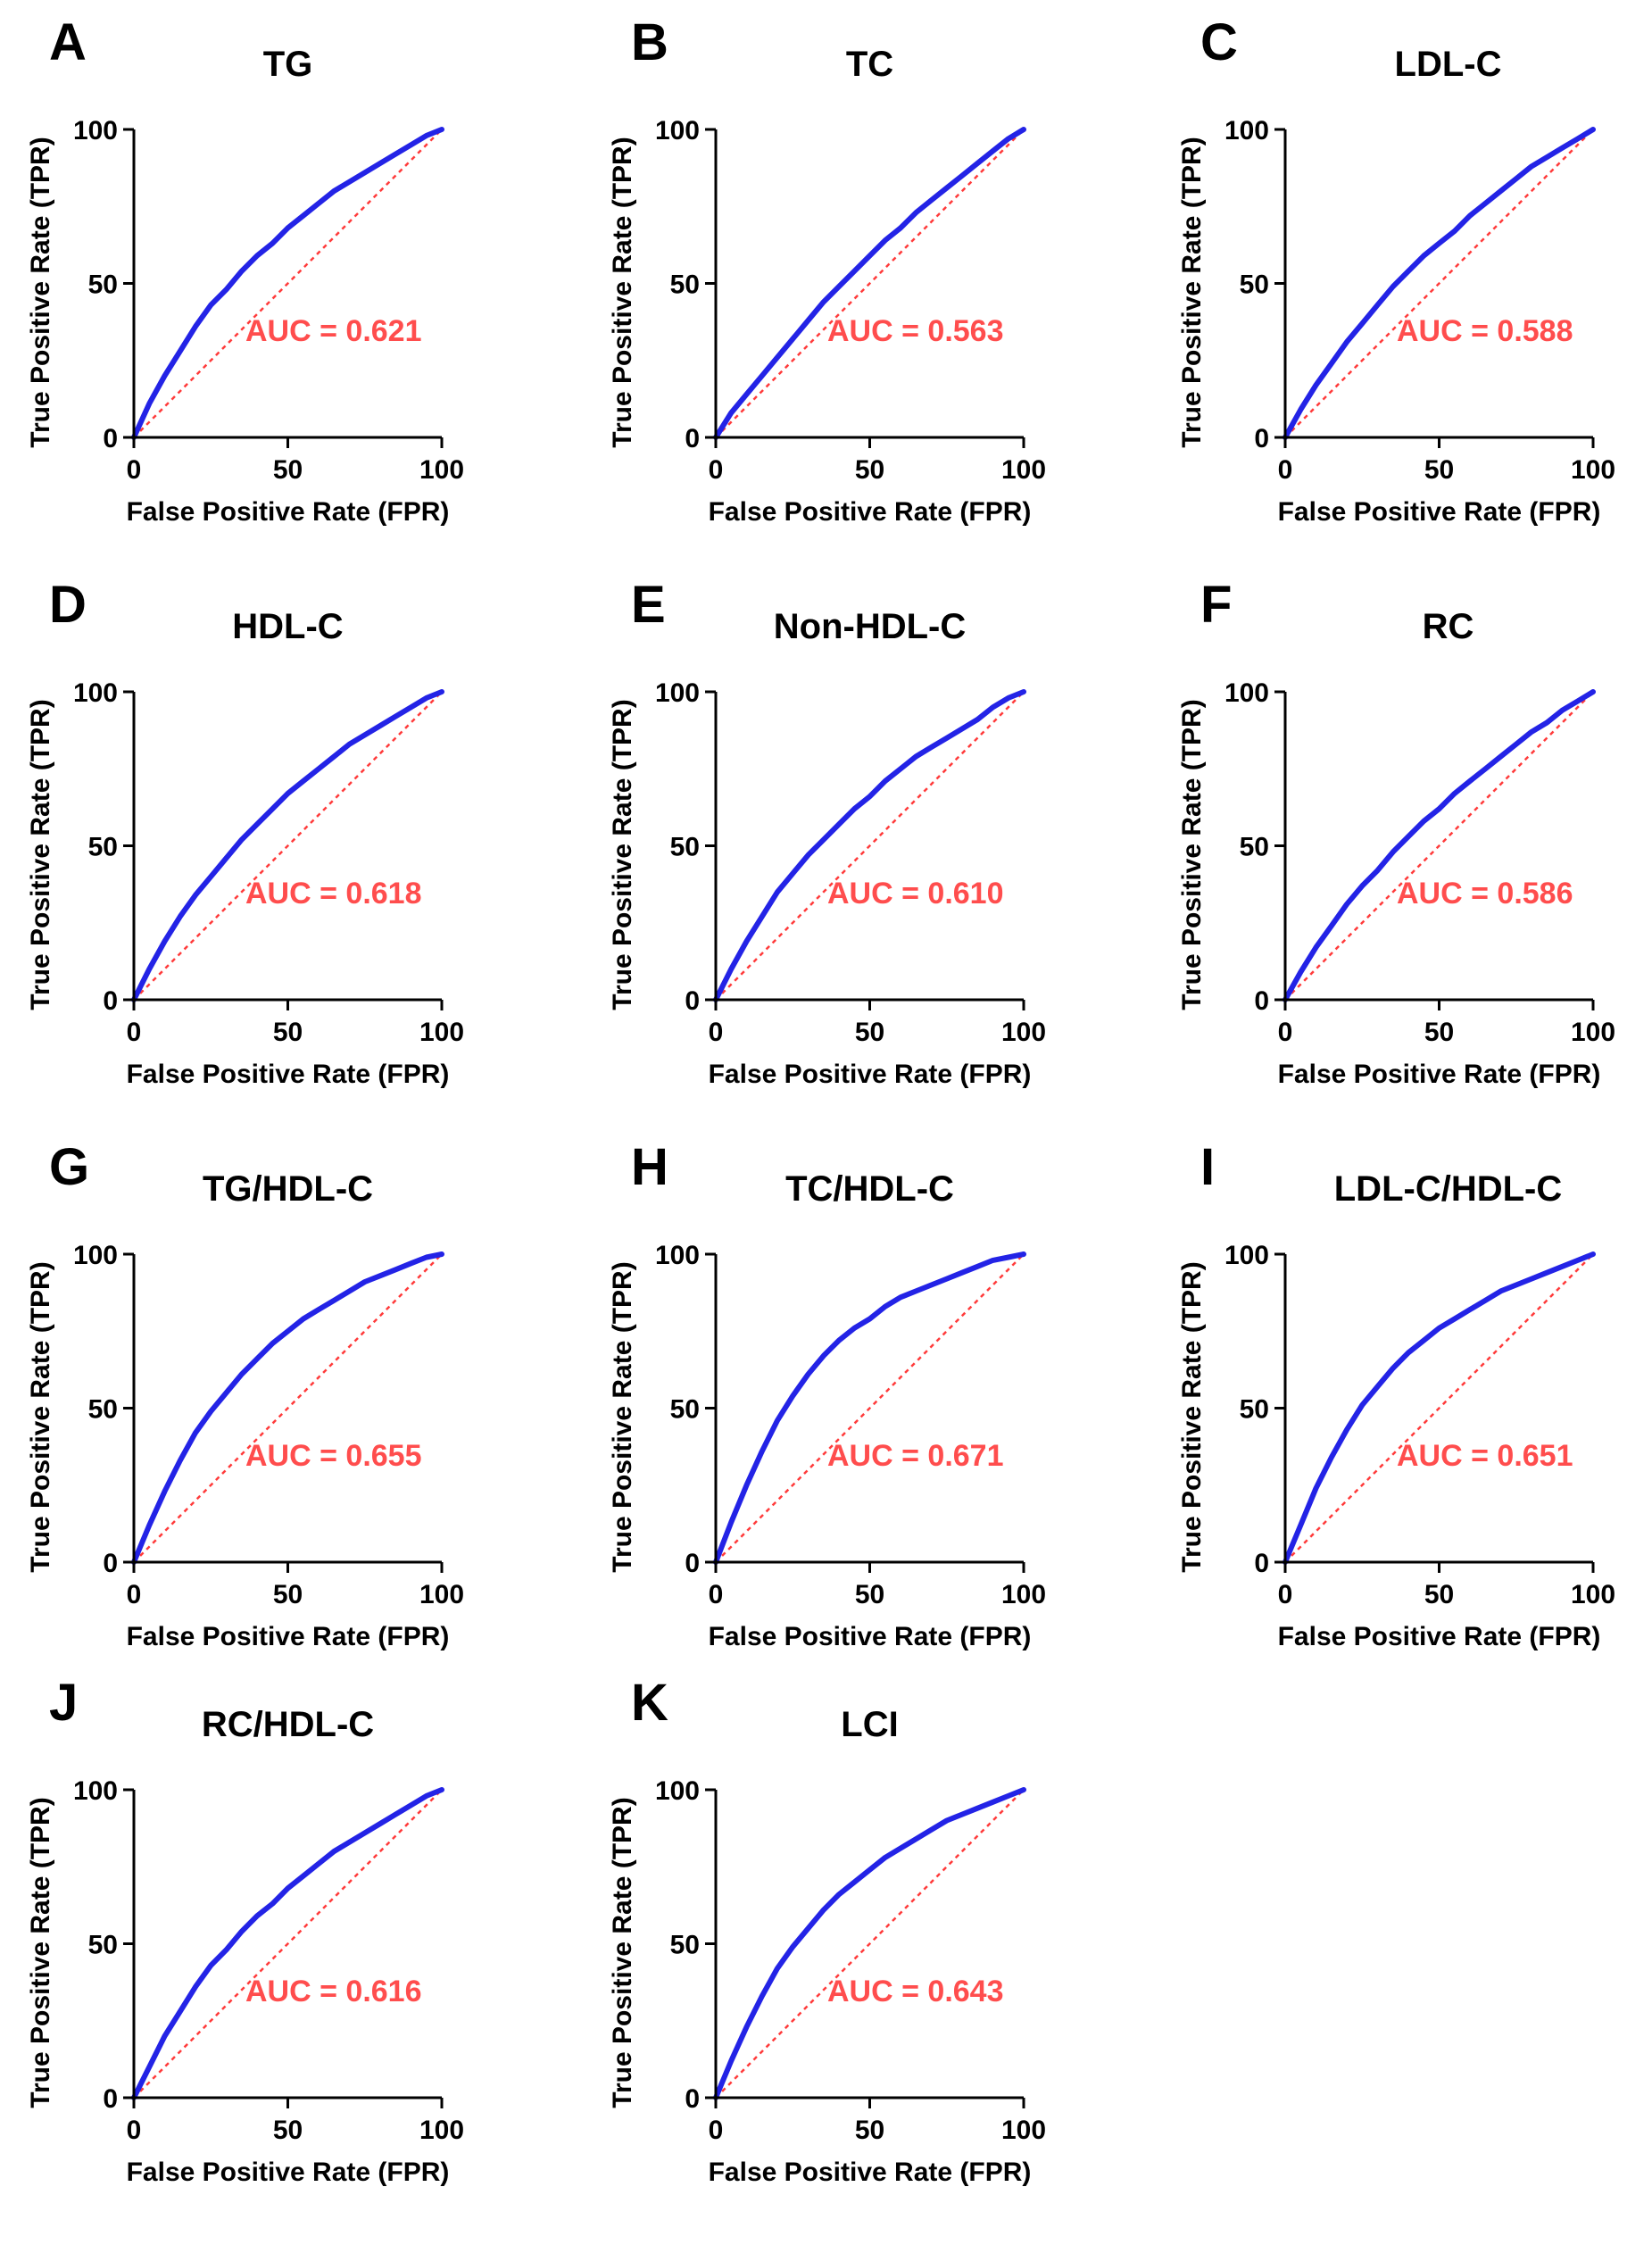 Image resolution: width=1652 pixels, height=2245 pixels. What do you see at coordinates (870, 1189) in the screenshot?
I see `panel-title: TC/HDL-C` at bounding box center [870, 1189].